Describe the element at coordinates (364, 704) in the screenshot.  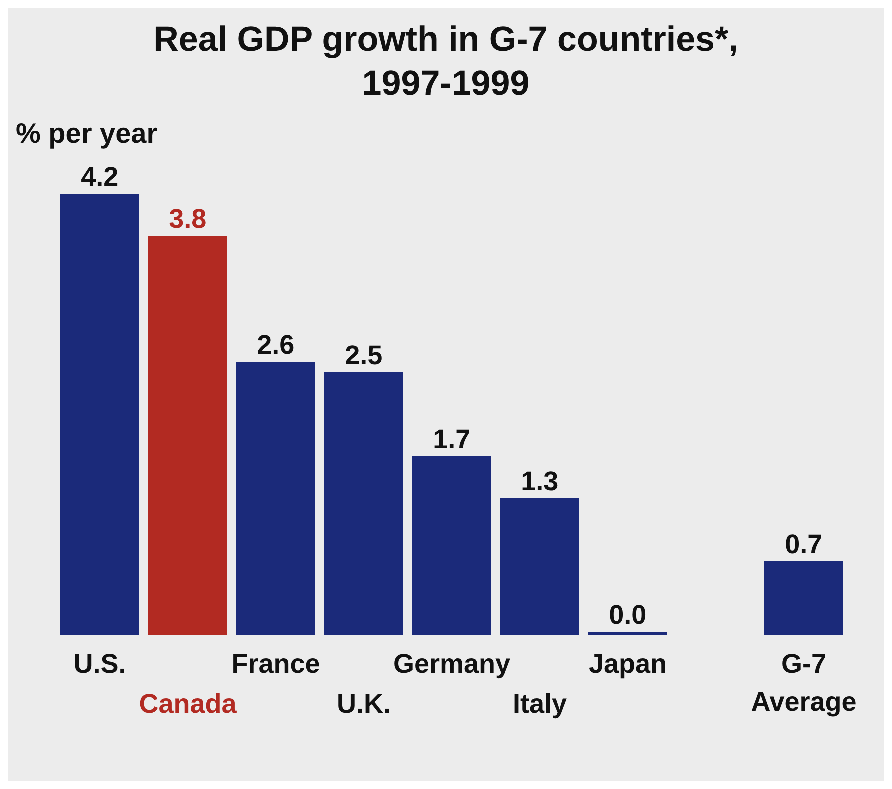
I see `x-tick-label: U.K.` at that location.